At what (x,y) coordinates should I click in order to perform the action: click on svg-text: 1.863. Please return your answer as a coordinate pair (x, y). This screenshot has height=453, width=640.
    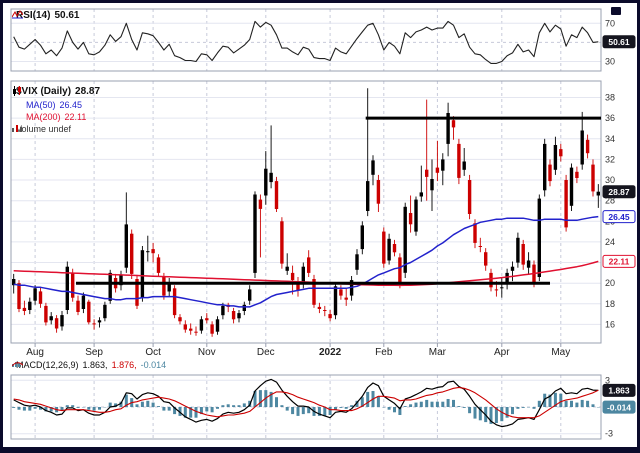
    Looking at the image, I should click on (619, 391).